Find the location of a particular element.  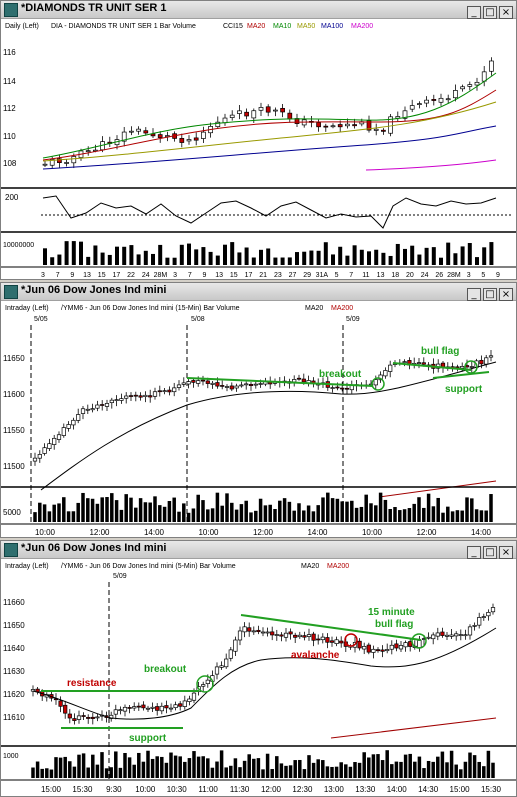

price-tick: 11500 is located at coordinates (14, 466).